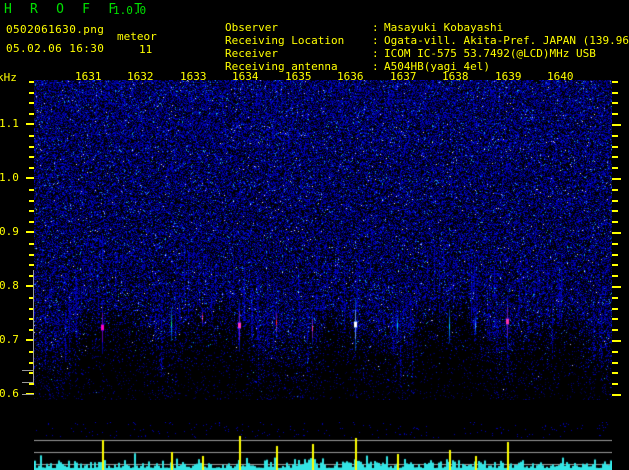 The height and width of the screenshot is (470, 629). What do you see at coordinates (508, 76) in the screenshot?
I see `x-tick-label: 1639` at bounding box center [508, 76].